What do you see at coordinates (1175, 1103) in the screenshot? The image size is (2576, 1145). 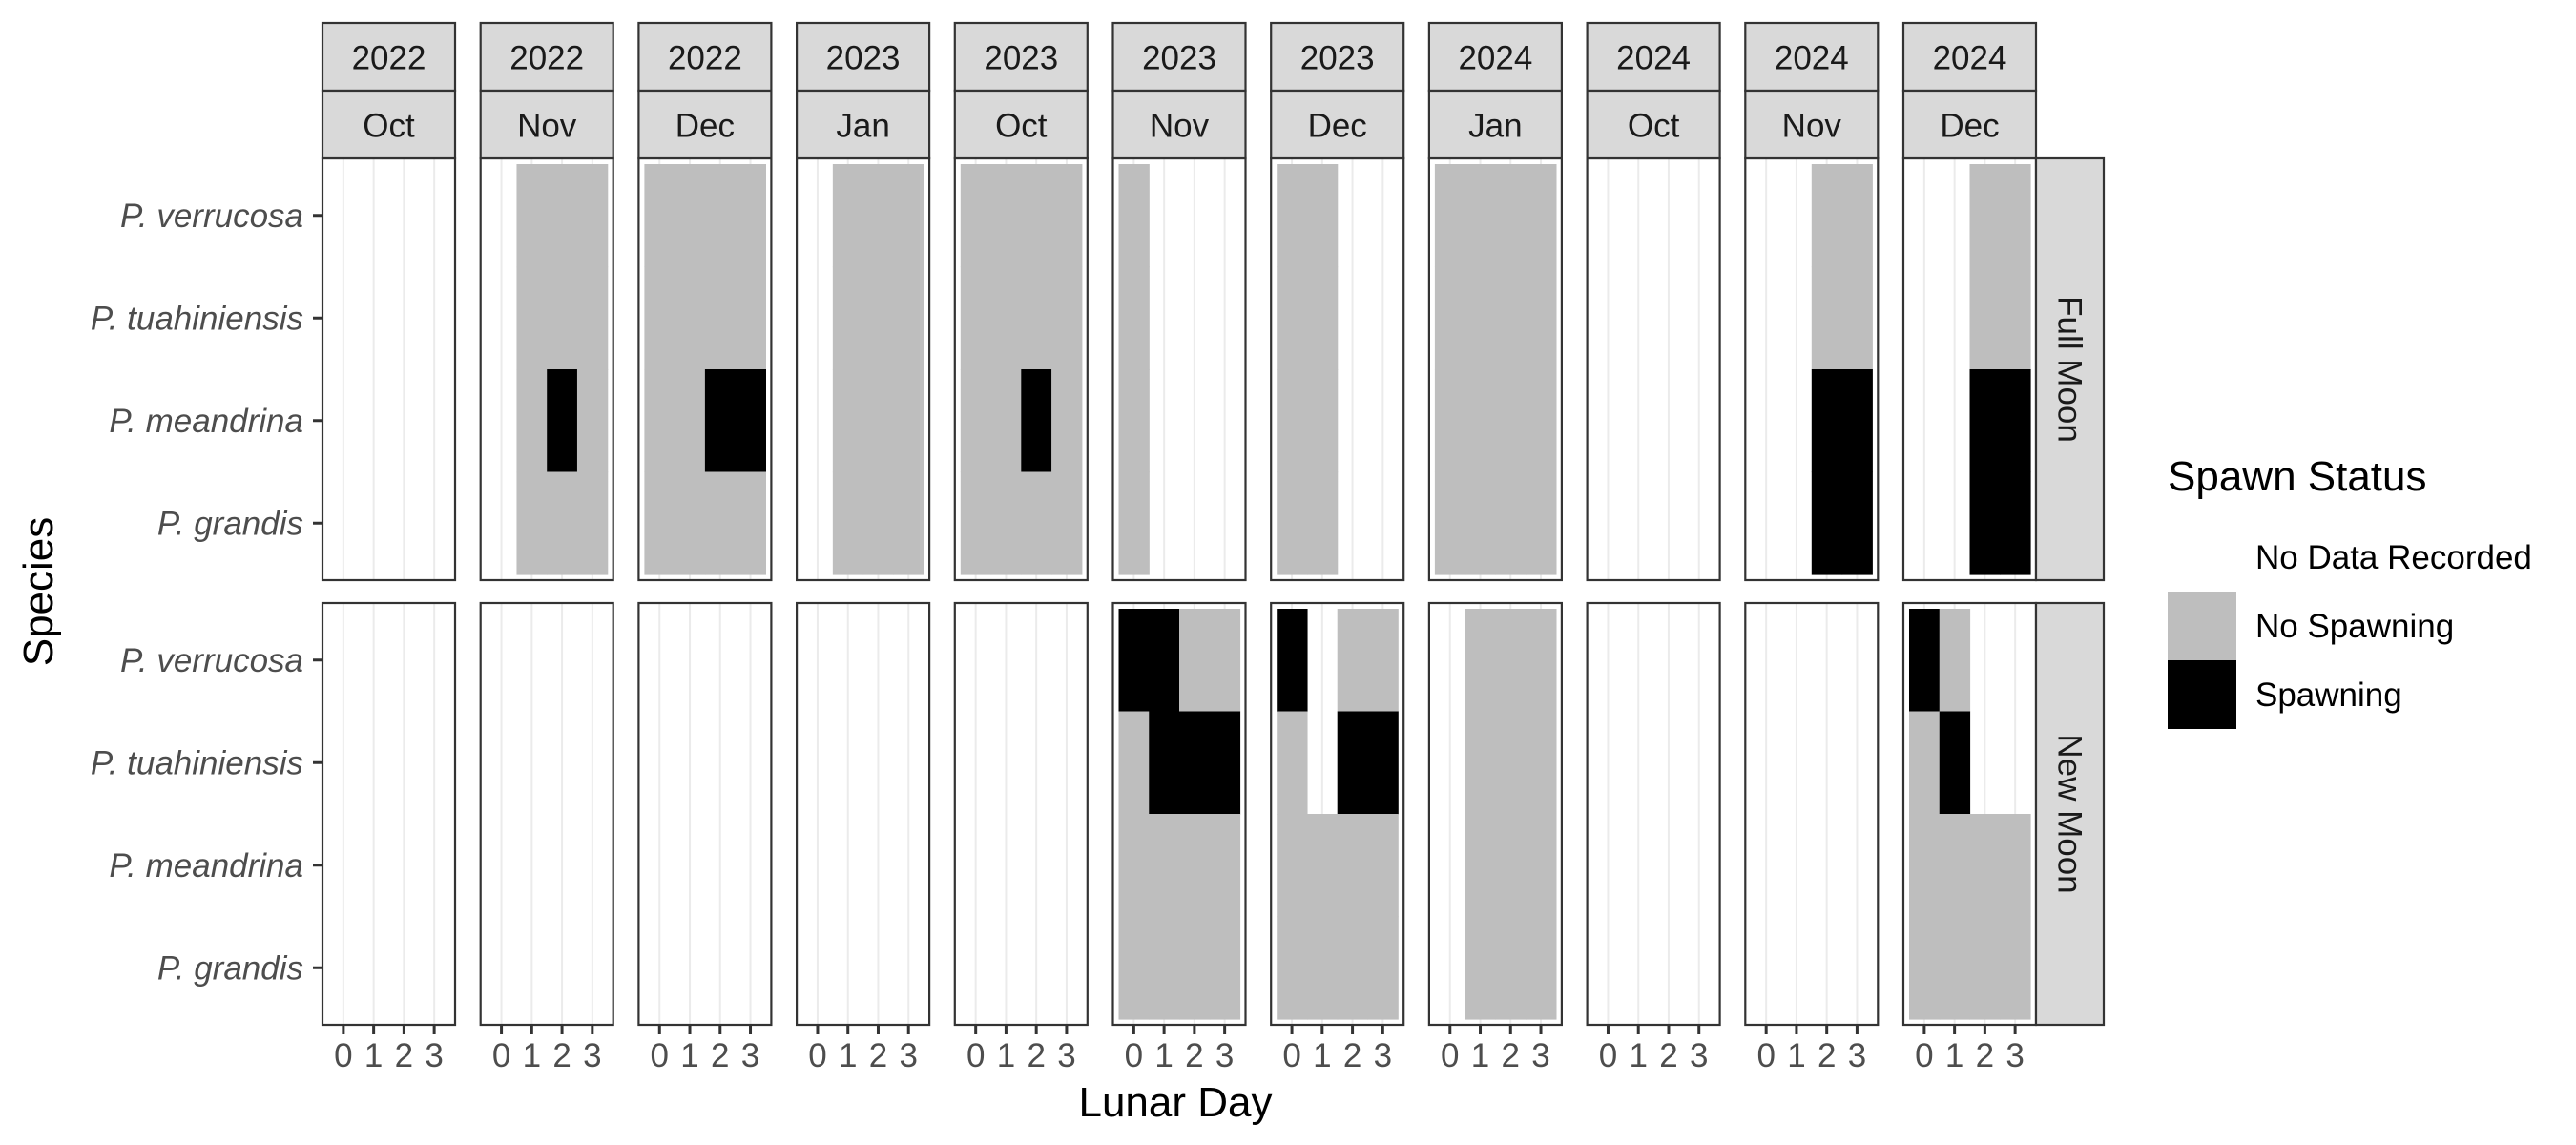 I see `x-axis-title: Lunar Day` at bounding box center [1175, 1103].